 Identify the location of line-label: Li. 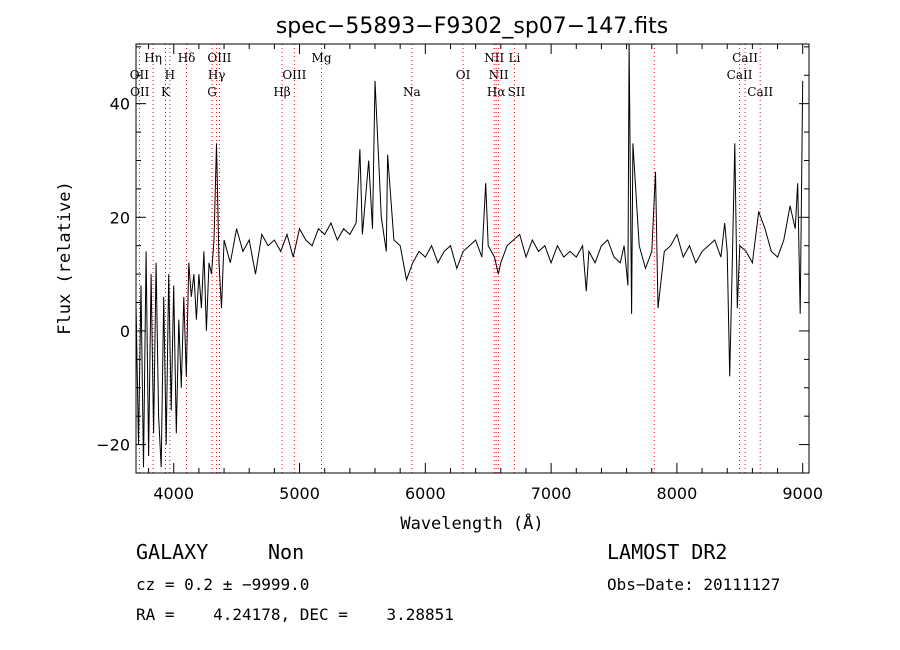
(514, 58).